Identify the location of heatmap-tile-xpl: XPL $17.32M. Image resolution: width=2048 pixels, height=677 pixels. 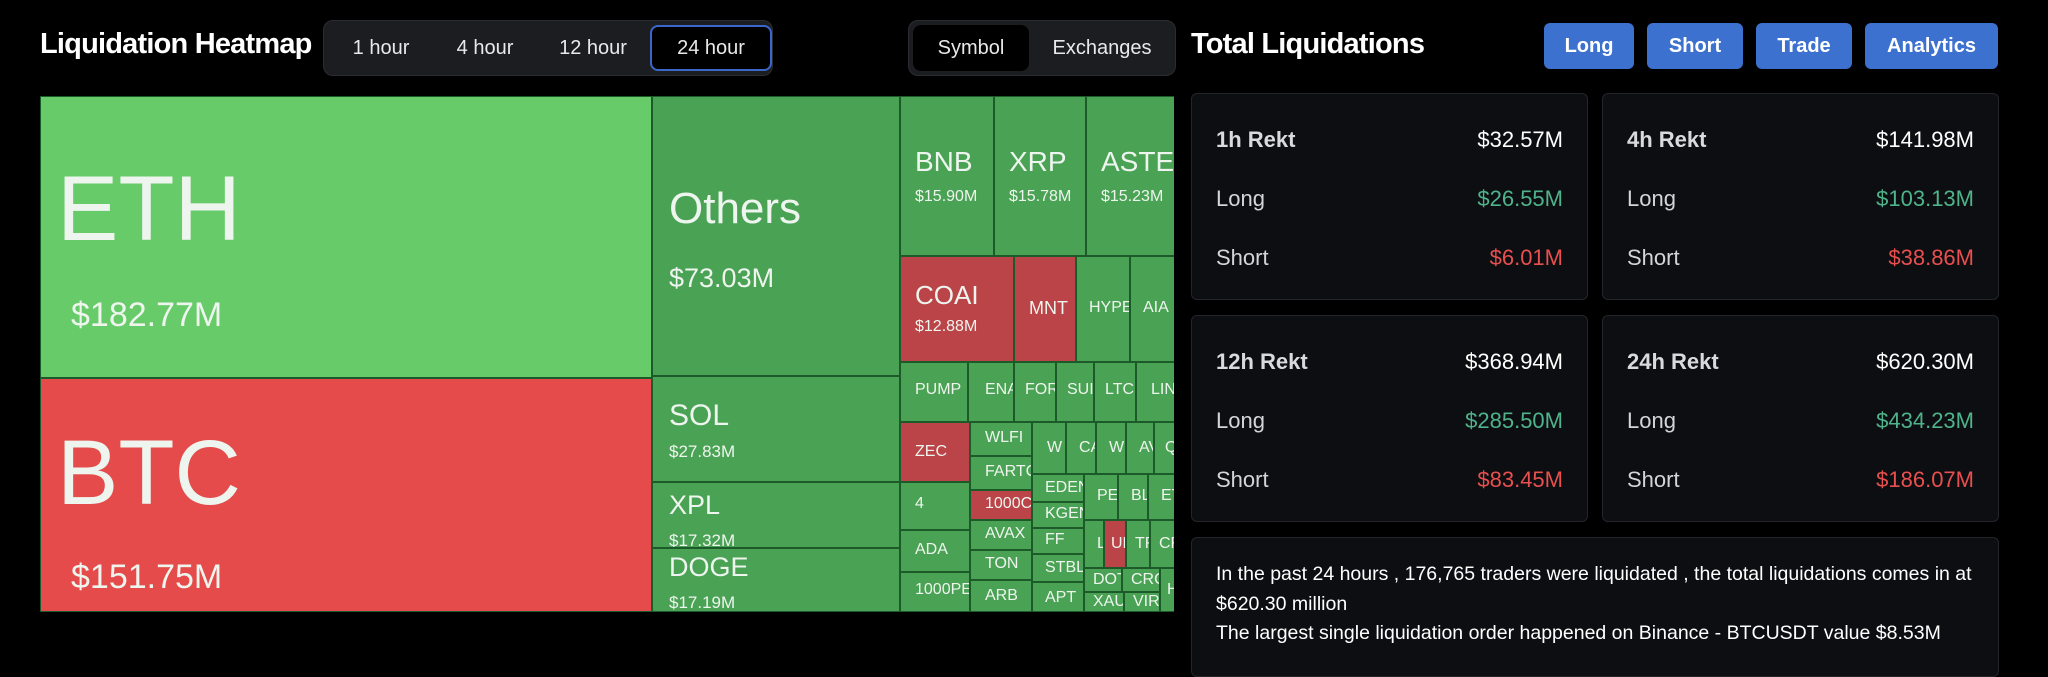
(776, 515).